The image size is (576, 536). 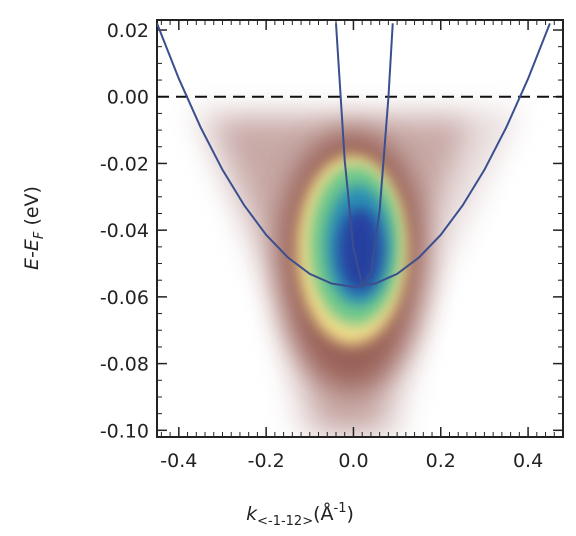 I want to click on y-tick-label: -0.08, so click(x=124, y=365).